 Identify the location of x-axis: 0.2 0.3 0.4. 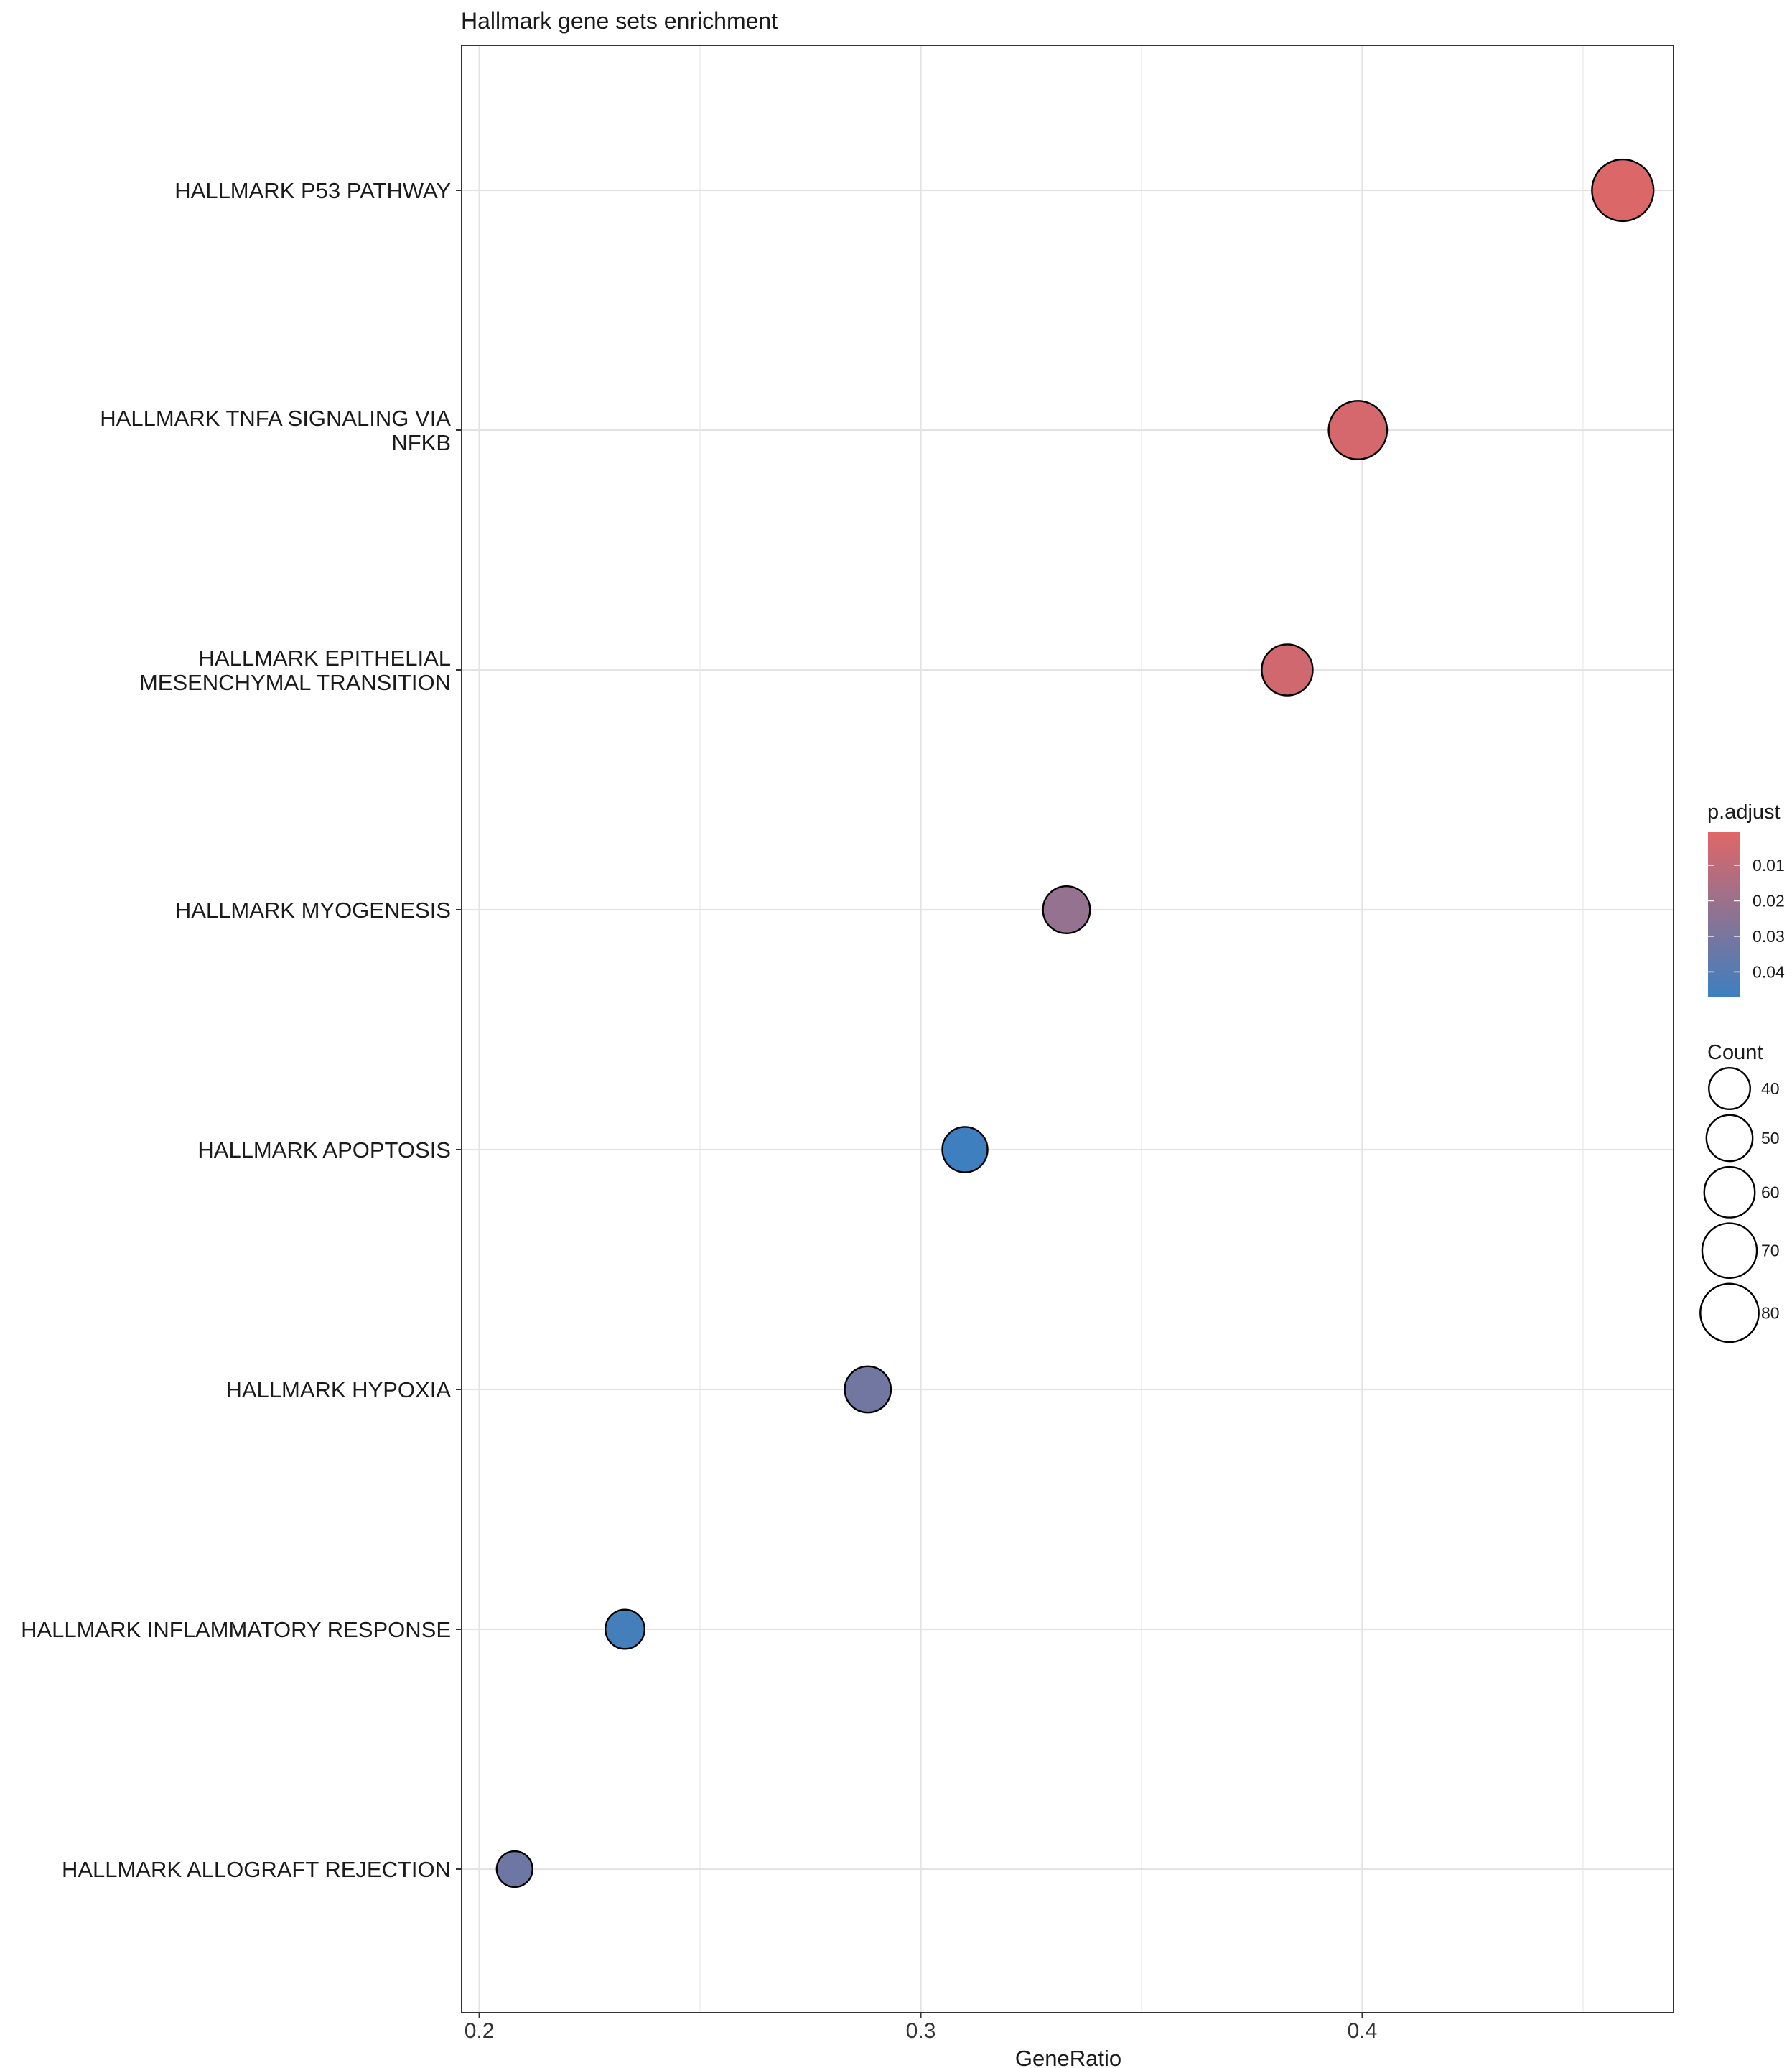
(921, 2028).